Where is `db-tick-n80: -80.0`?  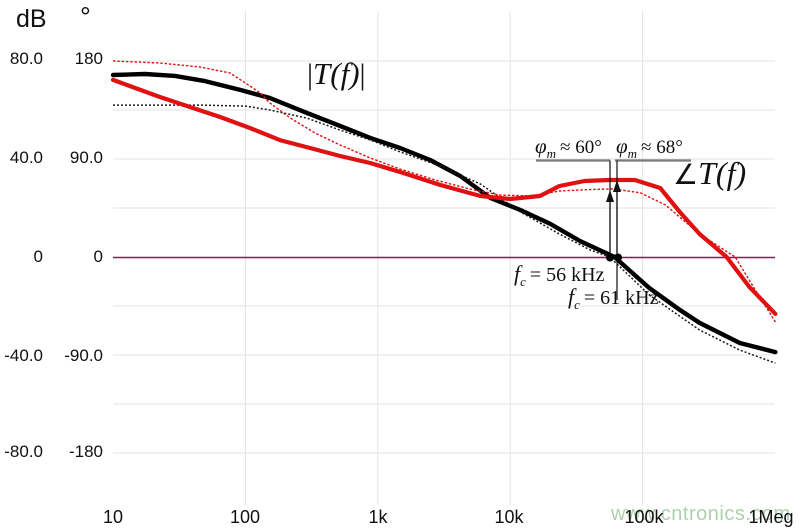 db-tick-n80: -80.0 is located at coordinates (23, 451).